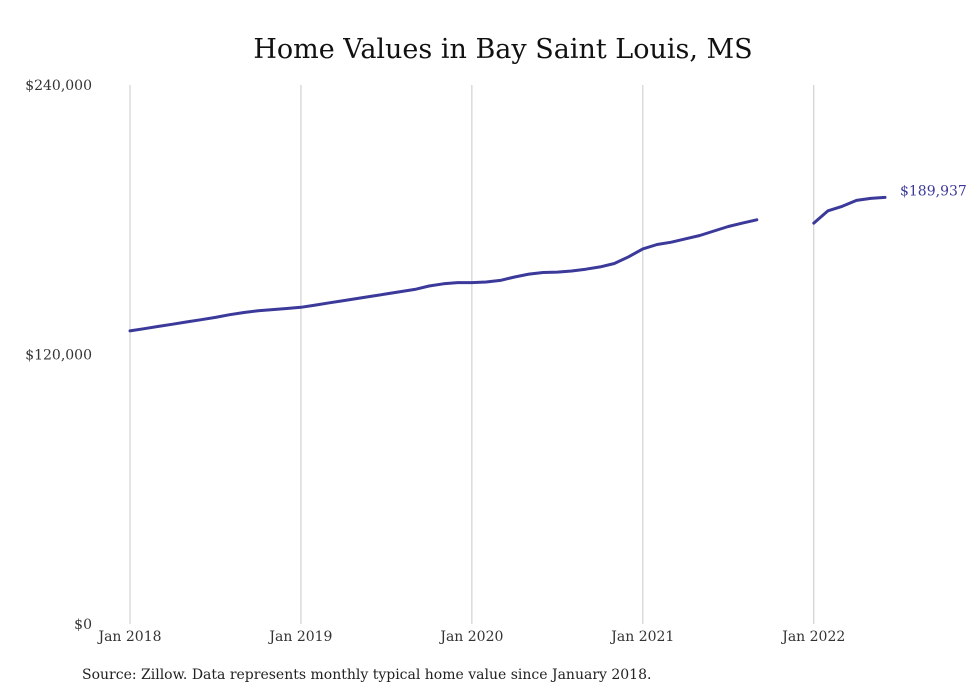 This screenshot has width=980, height=699. Describe the element at coordinates (812, 637) in the screenshot. I see `x-tick-label: Jan 2022` at that location.